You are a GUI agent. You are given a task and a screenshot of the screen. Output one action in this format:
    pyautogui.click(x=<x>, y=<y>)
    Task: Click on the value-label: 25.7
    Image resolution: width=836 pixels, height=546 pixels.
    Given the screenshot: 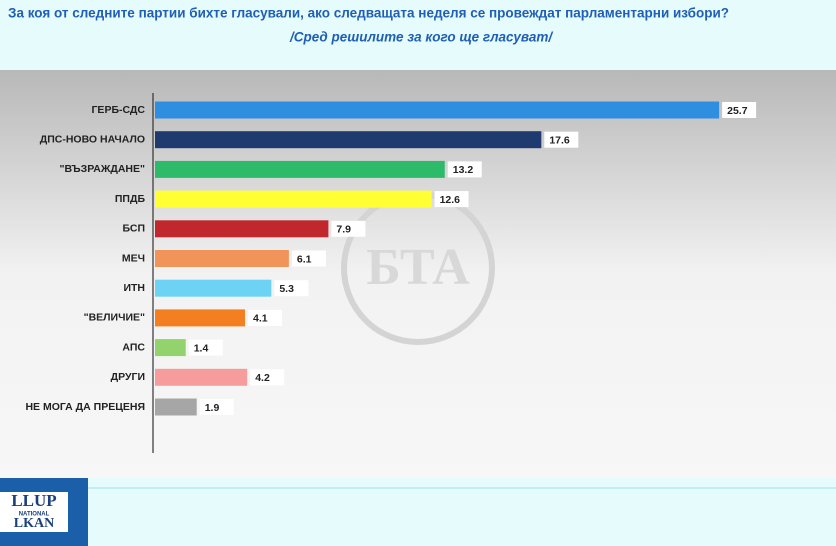 What is the action you would take?
    pyautogui.click(x=737, y=111)
    